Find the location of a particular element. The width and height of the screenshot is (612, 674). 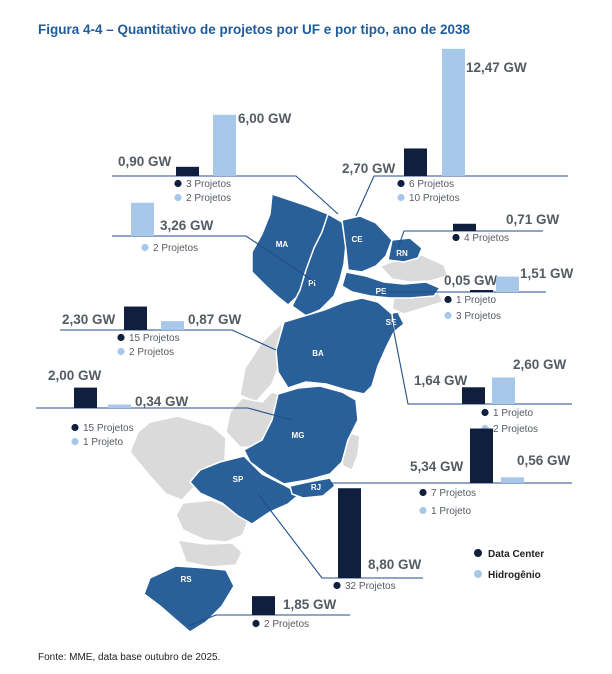

state-shape-ba is located at coordinates (335, 346).